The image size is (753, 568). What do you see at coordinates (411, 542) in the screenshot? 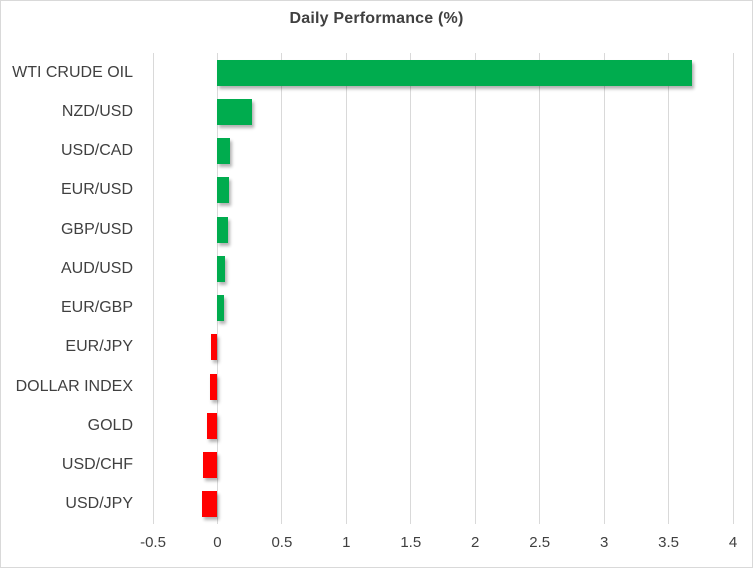
I see `x-tick-label: 1.5` at bounding box center [411, 542].